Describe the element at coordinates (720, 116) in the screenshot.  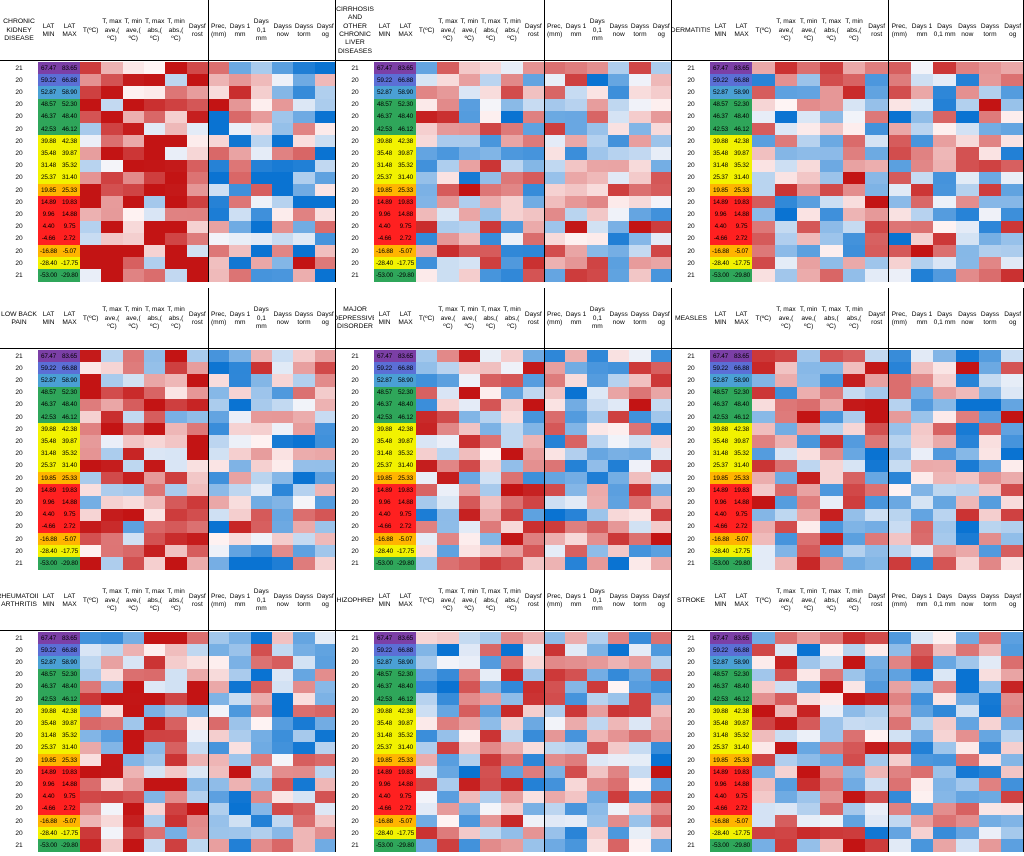
I see `lat-min-cell: 46.37` at that location.